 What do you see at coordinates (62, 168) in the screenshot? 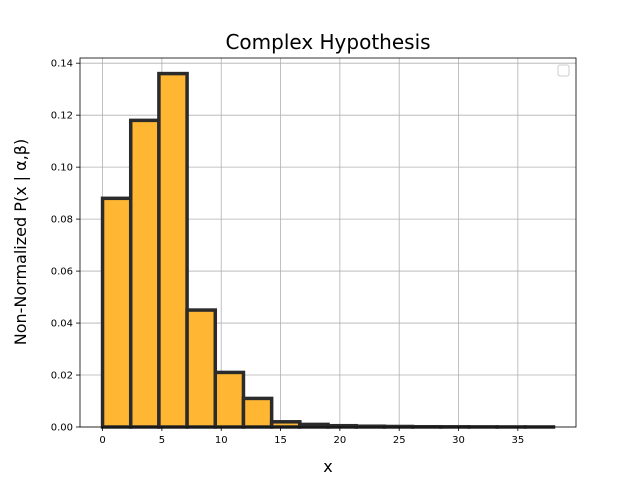
I see `y-tick-label: 0.10` at bounding box center [62, 168].